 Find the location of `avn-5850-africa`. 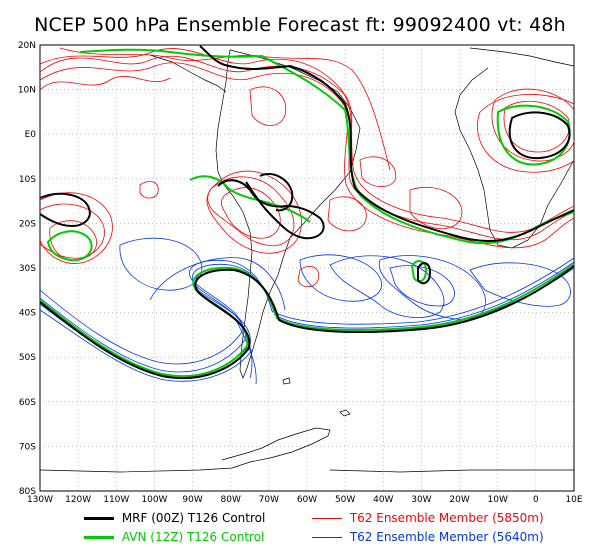

avn-5850-africa is located at coordinates (533, 135).